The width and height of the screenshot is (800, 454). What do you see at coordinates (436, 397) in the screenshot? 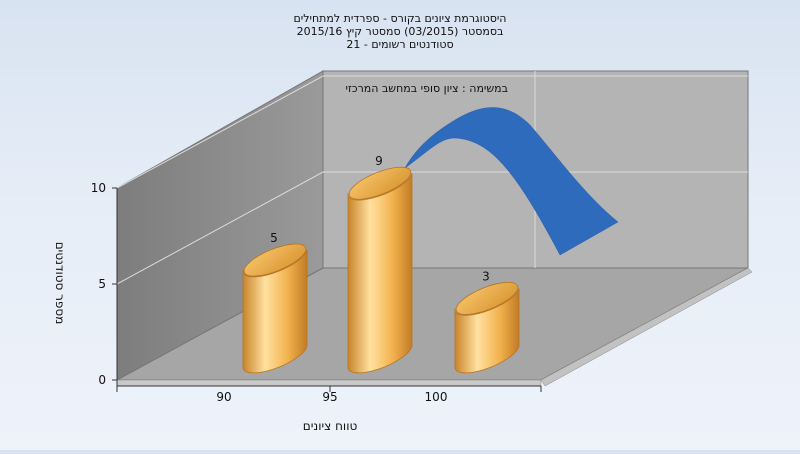
I see `x-tick-label: 100` at bounding box center [436, 397].